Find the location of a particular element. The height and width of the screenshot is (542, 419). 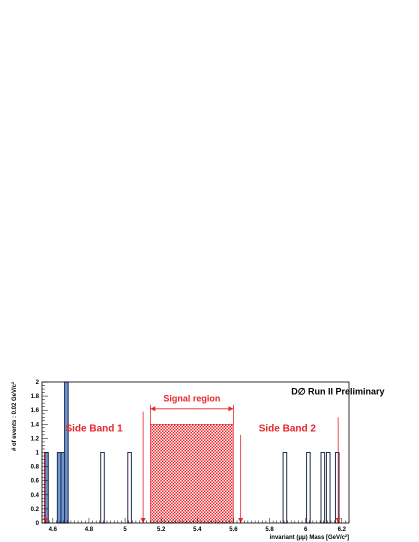

y-tick-label: 0 is located at coordinates (38, 524).